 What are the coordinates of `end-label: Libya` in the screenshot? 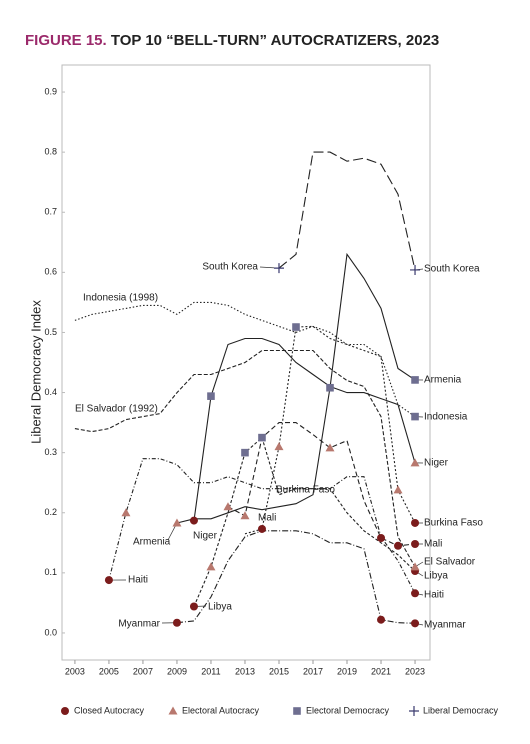 It's located at (436, 576).